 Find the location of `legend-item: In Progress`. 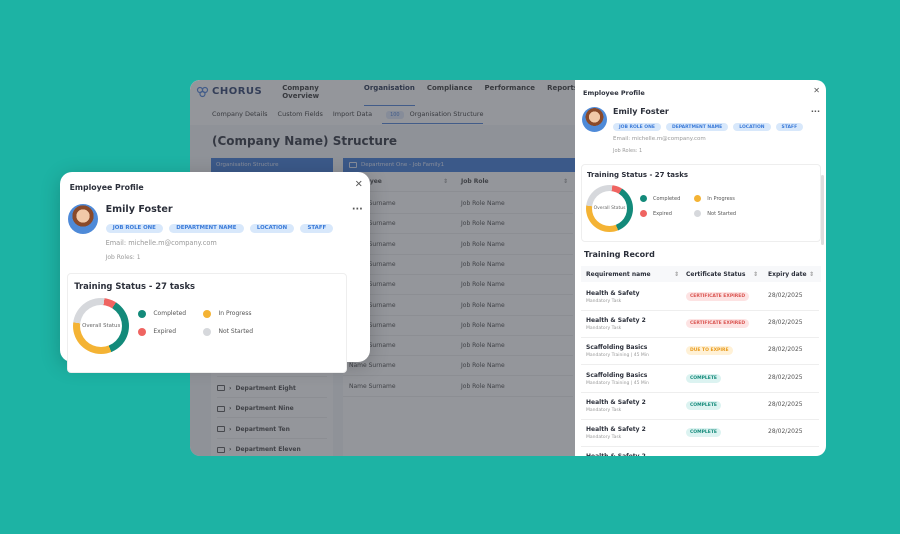

legend-item: In Progress is located at coordinates (715, 198).